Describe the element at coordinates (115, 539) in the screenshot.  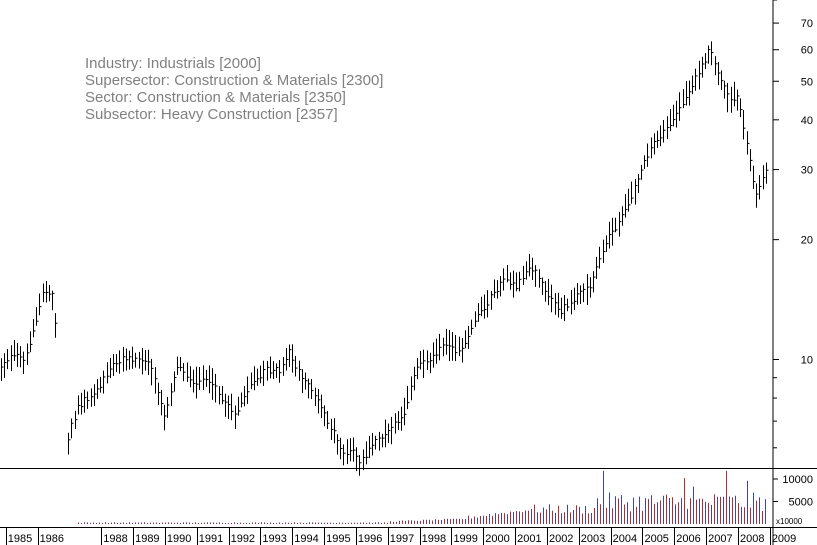
I see `year-tick-label: 1988` at that location.